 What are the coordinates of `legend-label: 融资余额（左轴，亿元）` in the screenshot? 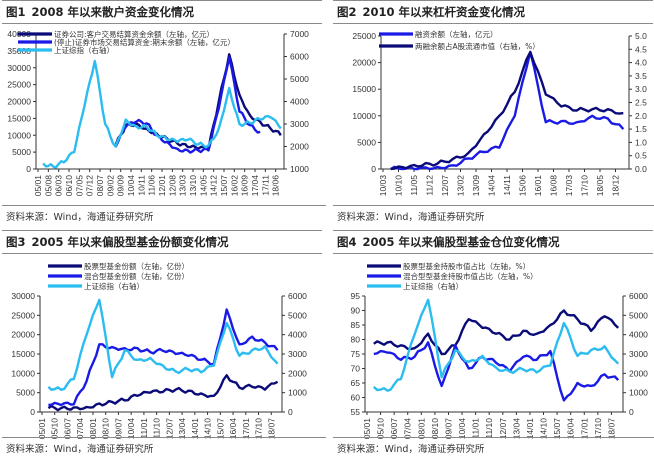 It's located at (456, 34).